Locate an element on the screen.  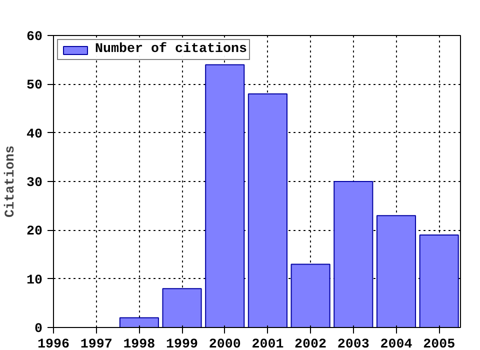
x-tick-label: 1999 is located at coordinates (182, 344).